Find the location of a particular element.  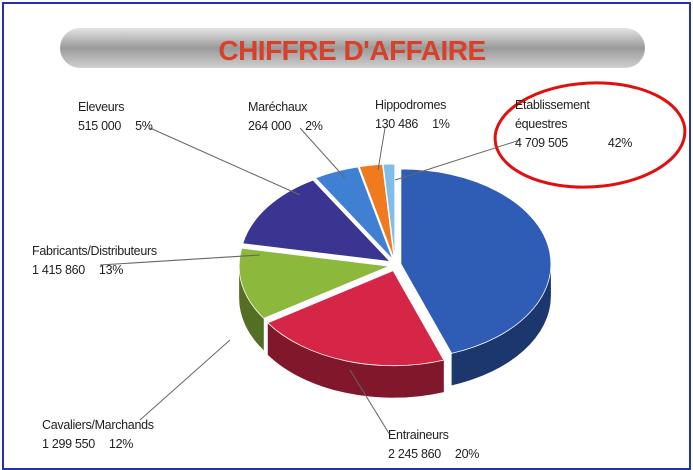

chart-title: CHIFFRE D'AFFAIRE is located at coordinates (351, 50).